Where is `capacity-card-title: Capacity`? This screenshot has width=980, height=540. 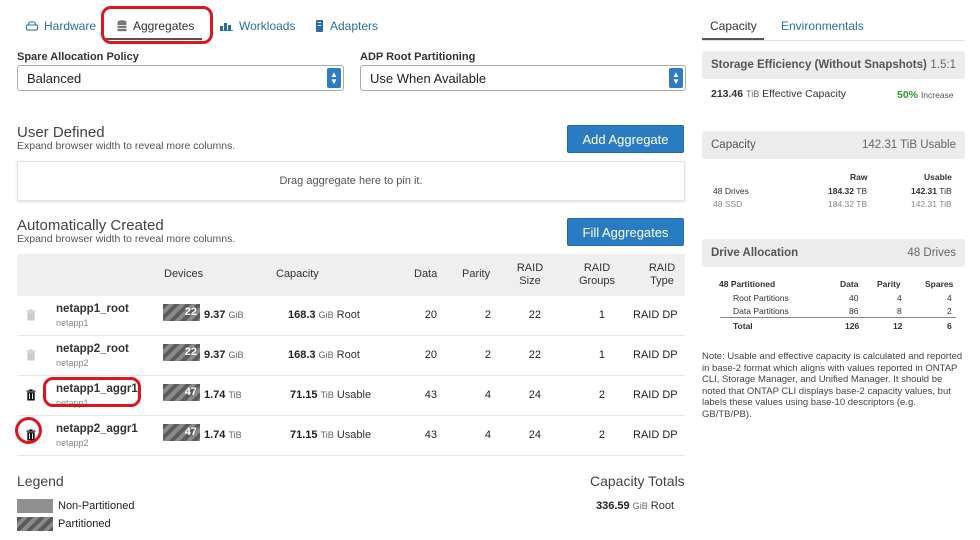
capacity-card-title: Capacity is located at coordinates (733, 145).